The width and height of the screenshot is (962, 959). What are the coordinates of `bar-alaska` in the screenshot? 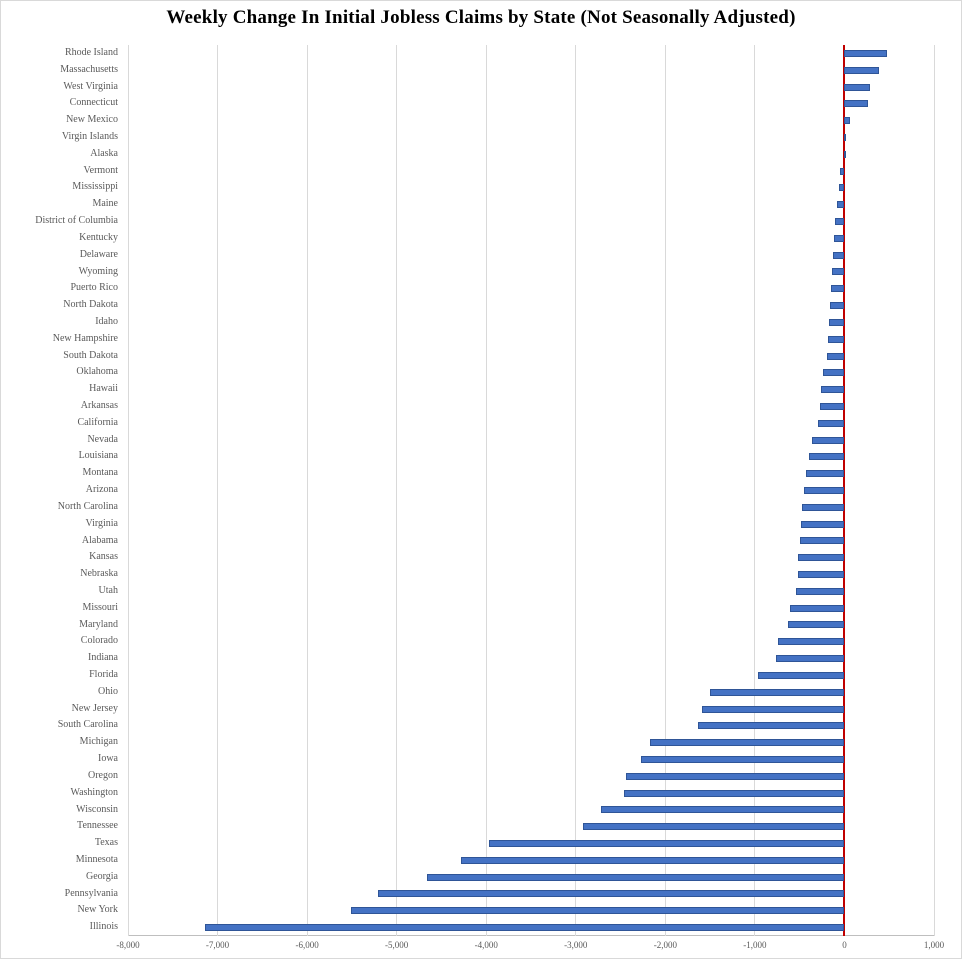 It's located at (844, 154).